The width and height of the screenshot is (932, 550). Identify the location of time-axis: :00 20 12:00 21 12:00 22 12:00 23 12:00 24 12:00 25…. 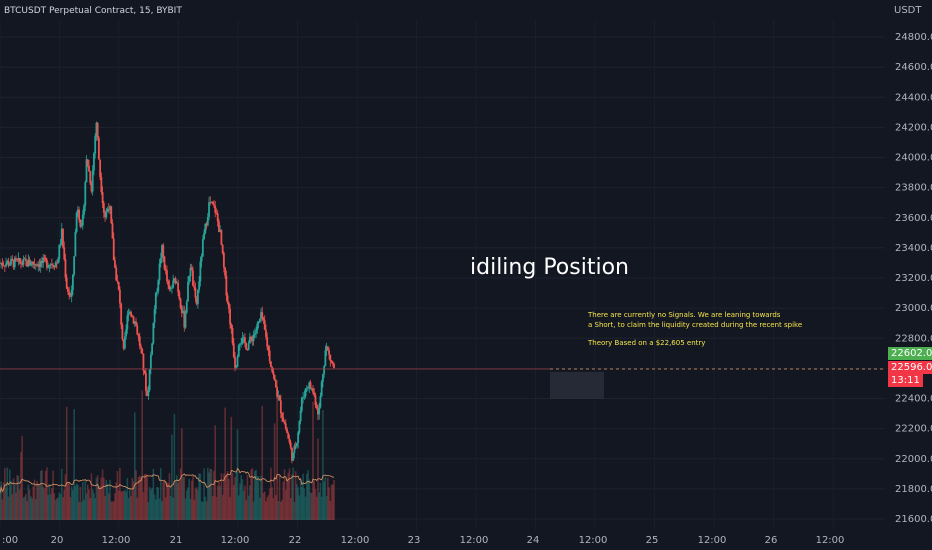
(423, 540).